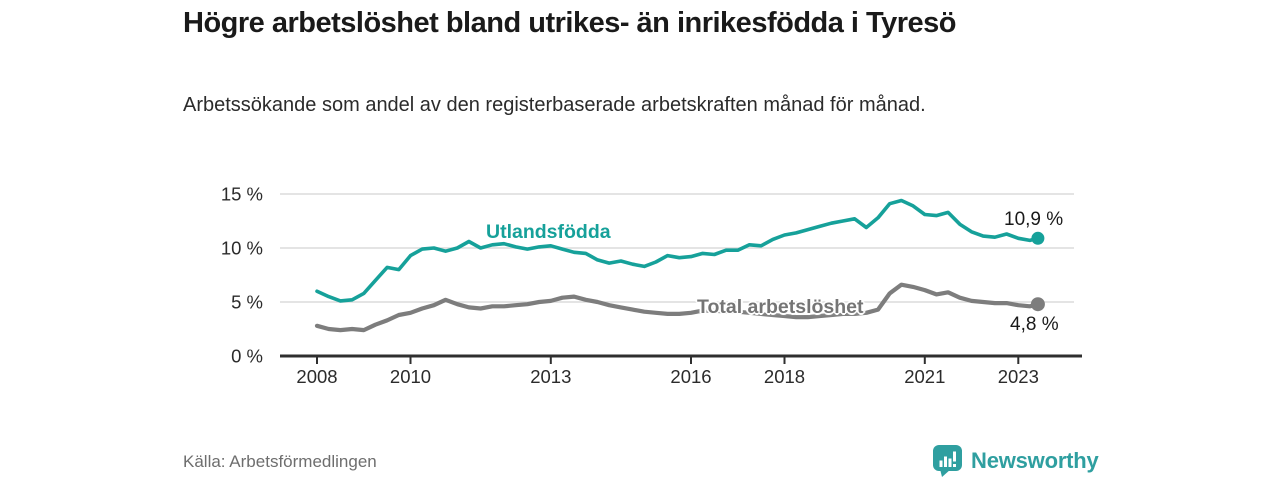  I want to click on x-tick-label: 2023, so click(1018, 376).